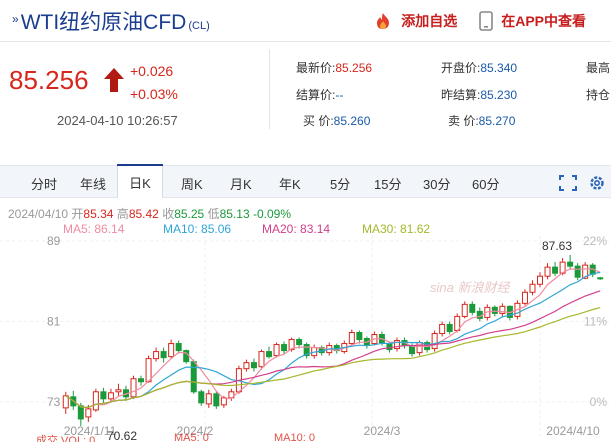  Describe the element at coordinates (595, 321) in the screenshot. I see `pct-tick-label: 11%` at that location.